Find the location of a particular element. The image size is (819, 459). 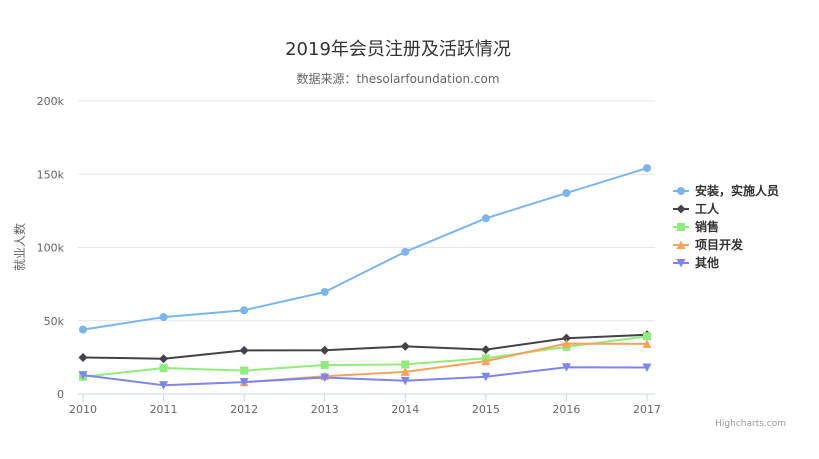

x-tick-label: 2010 is located at coordinates (83, 409).